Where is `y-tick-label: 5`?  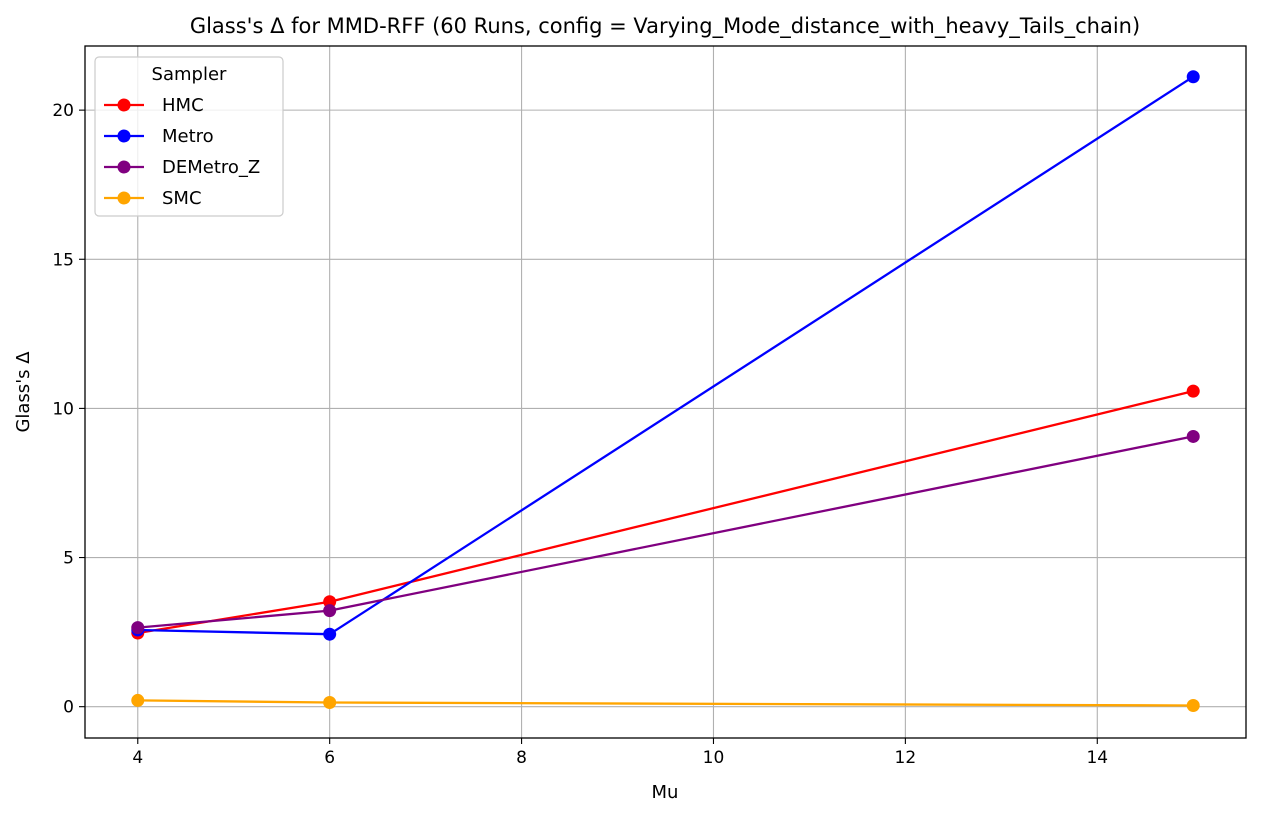 y-tick-label: 5 is located at coordinates (68, 559).